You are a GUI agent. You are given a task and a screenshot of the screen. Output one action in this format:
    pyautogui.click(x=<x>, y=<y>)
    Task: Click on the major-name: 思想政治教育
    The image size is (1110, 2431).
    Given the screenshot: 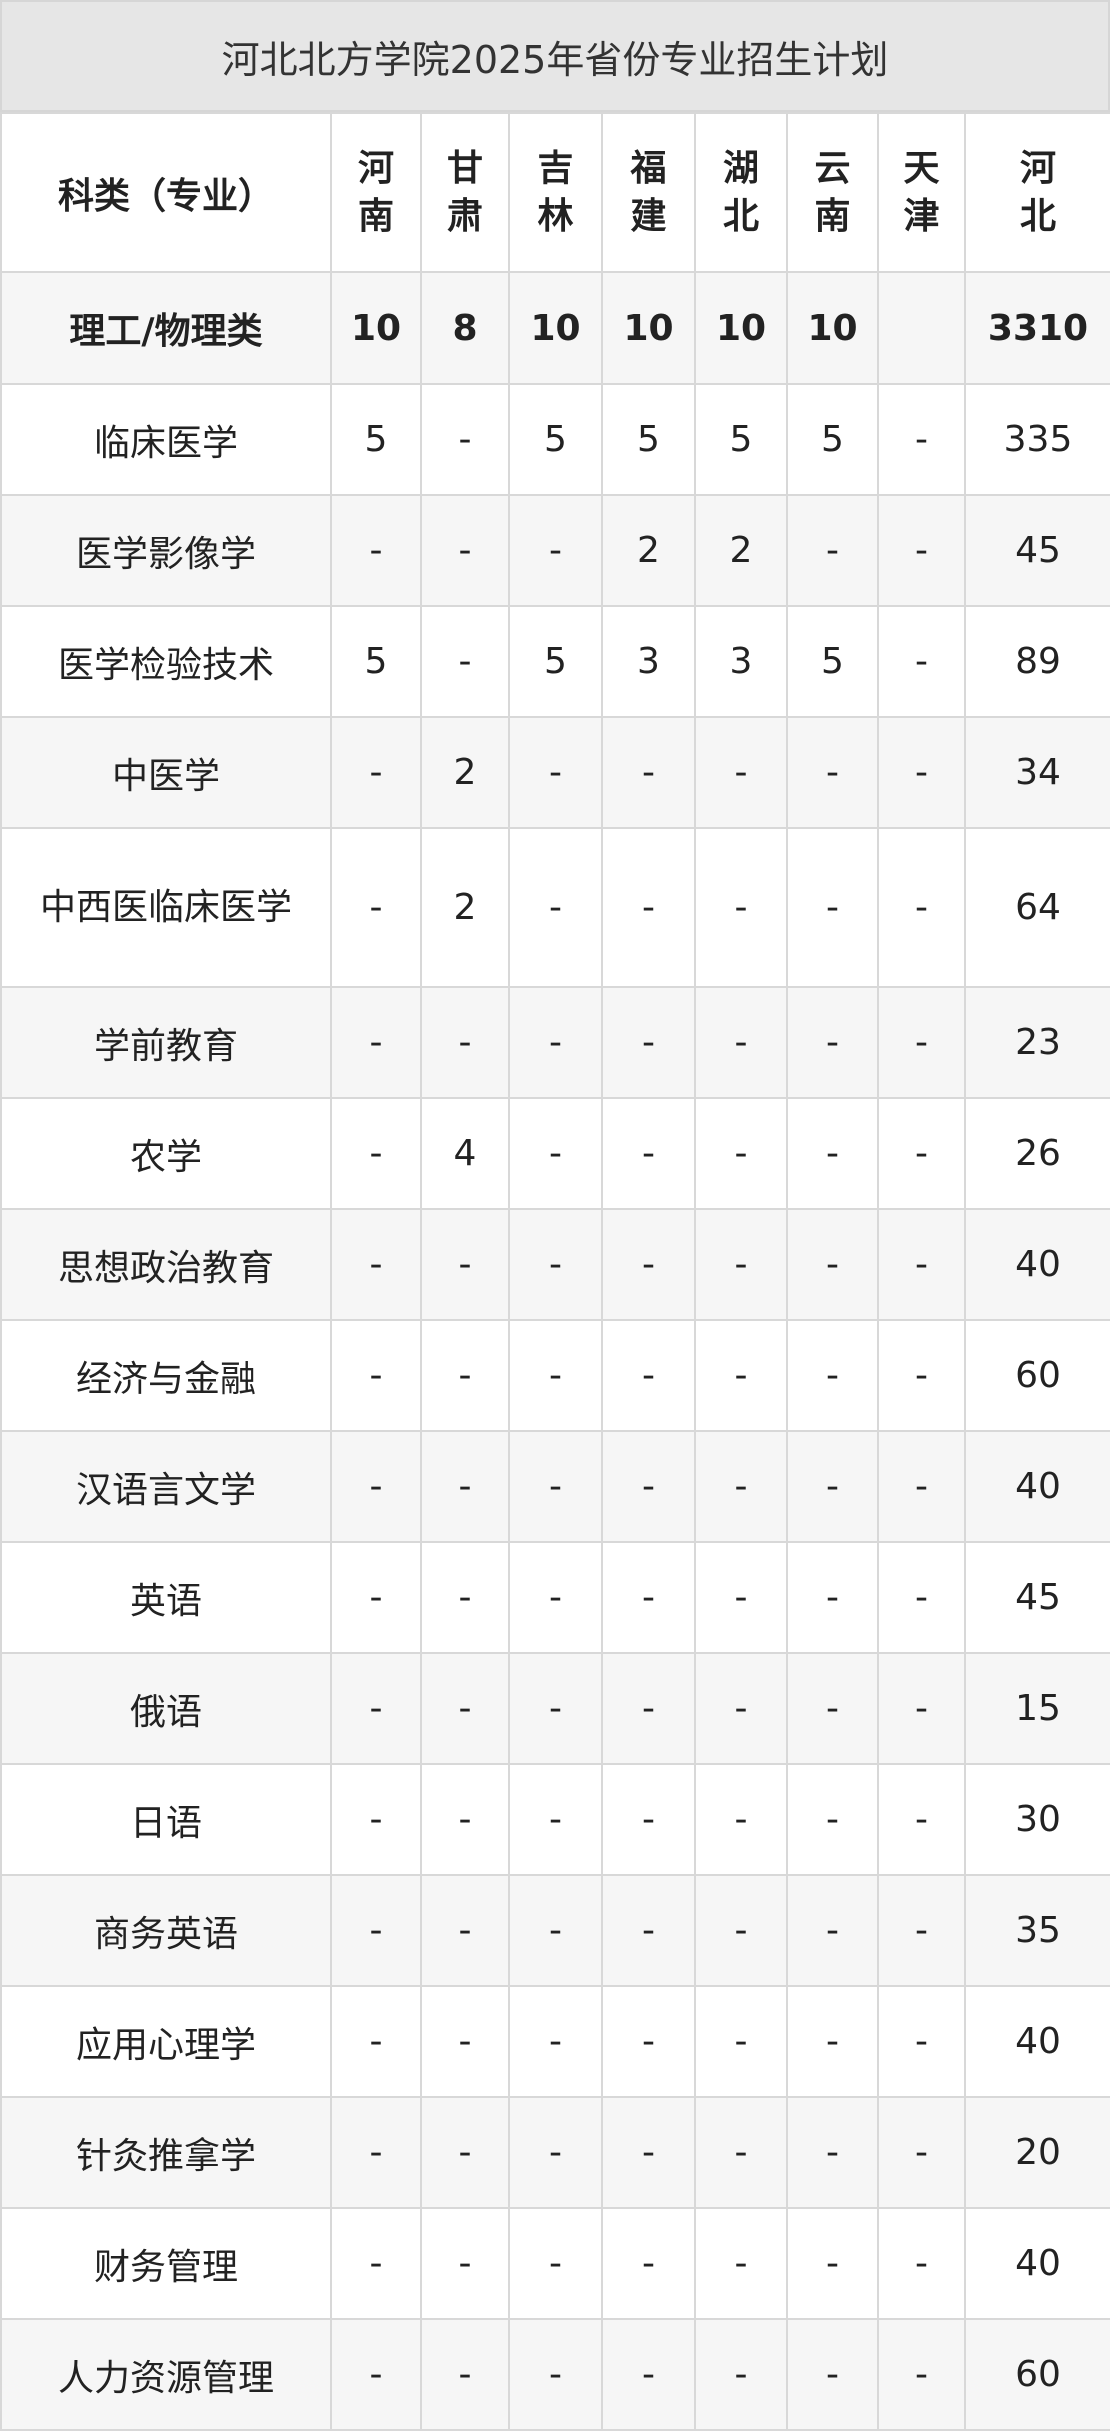 What is the action you would take?
    pyautogui.click(x=166, y=1264)
    